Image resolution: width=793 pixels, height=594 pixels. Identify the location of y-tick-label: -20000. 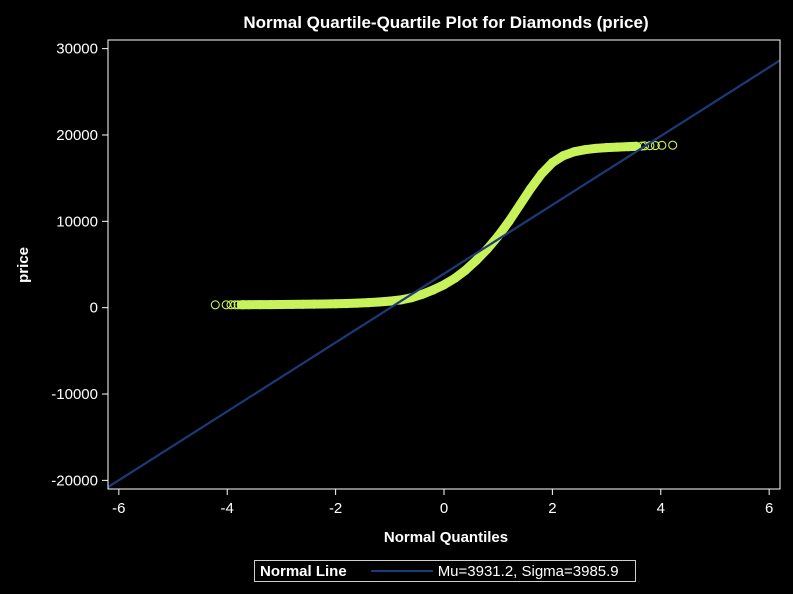
(74, 480).